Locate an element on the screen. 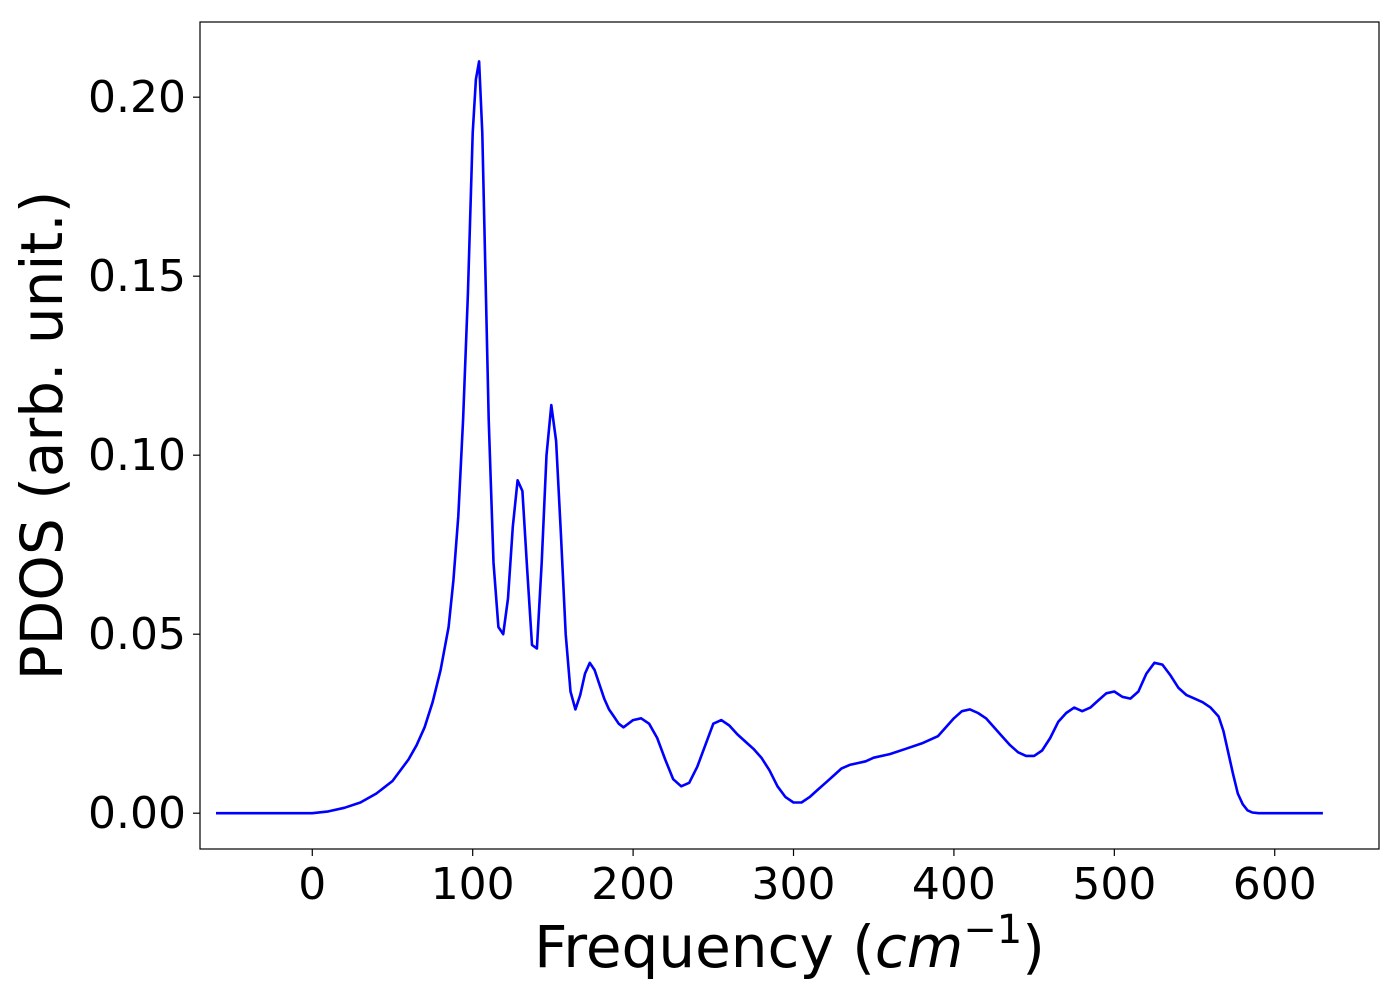  x-tick-label: 300 is located at coordinates (794, 884).